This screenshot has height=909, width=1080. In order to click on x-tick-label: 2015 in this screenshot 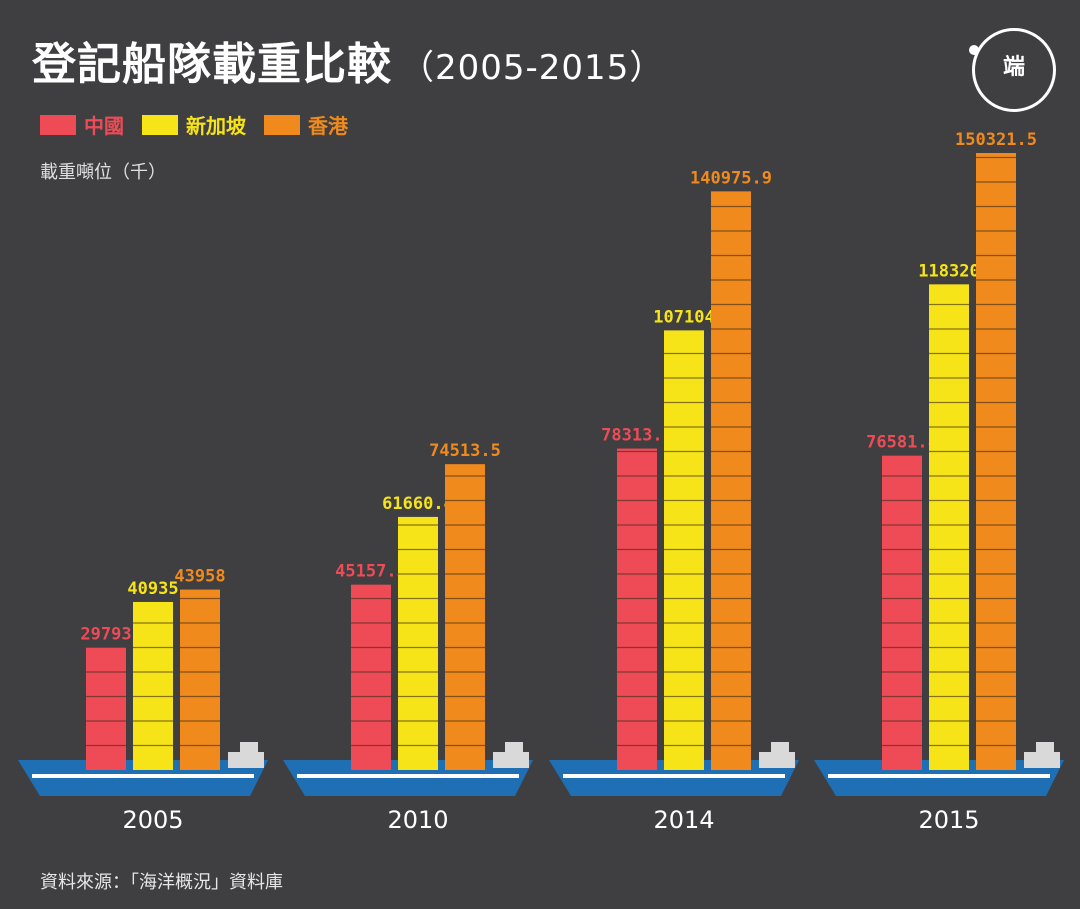, I will do `click(948, 820)`.